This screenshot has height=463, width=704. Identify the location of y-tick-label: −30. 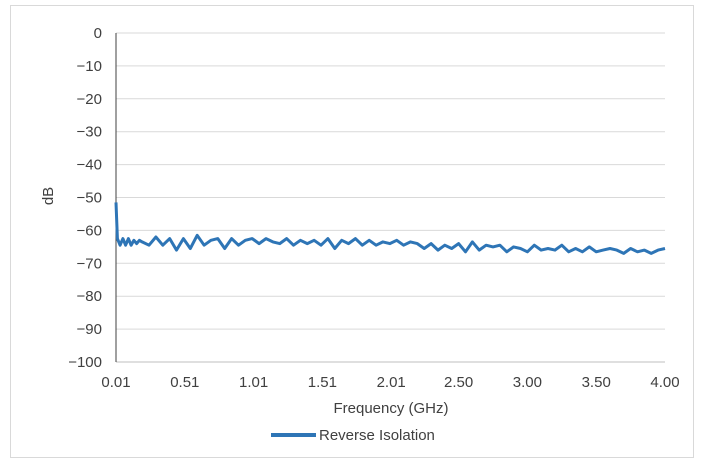
(89, 132).